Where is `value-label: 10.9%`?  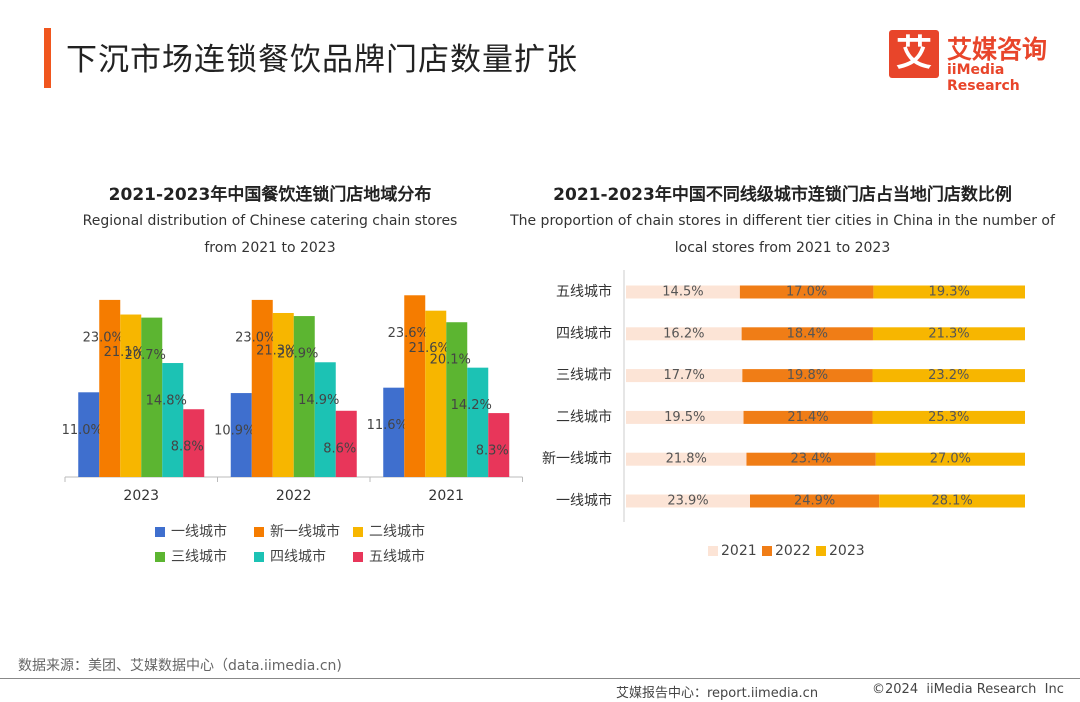
value-label: 10.9% is located at coordinates (234, 431).